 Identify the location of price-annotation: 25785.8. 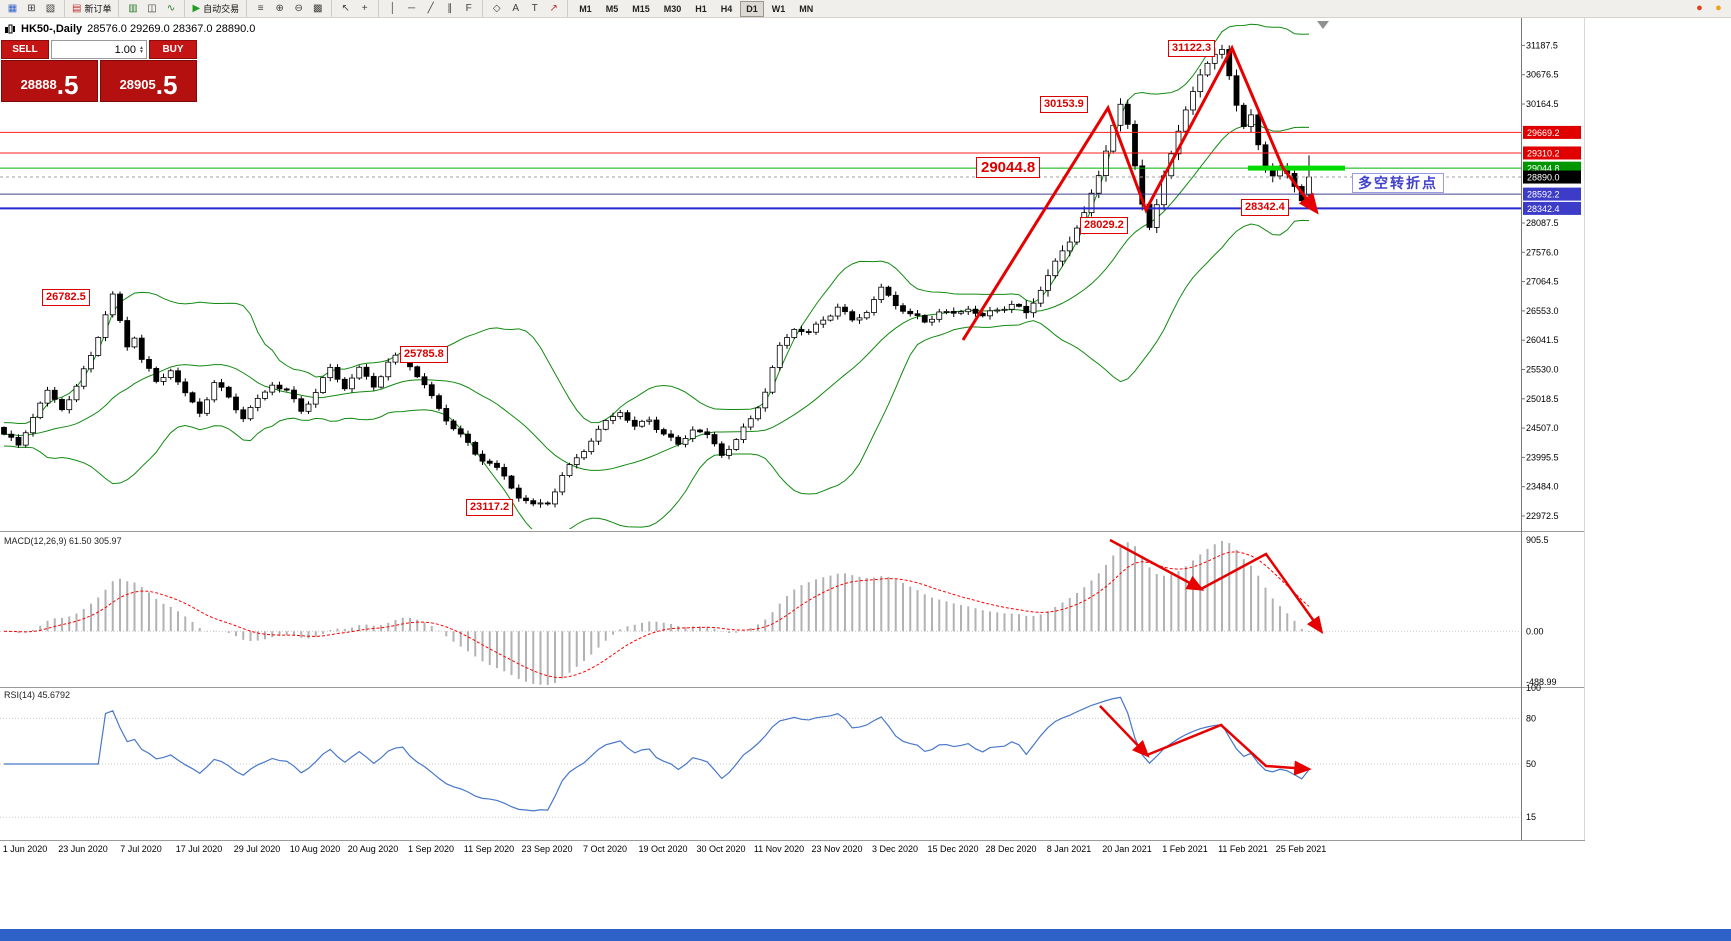
(424, 354).